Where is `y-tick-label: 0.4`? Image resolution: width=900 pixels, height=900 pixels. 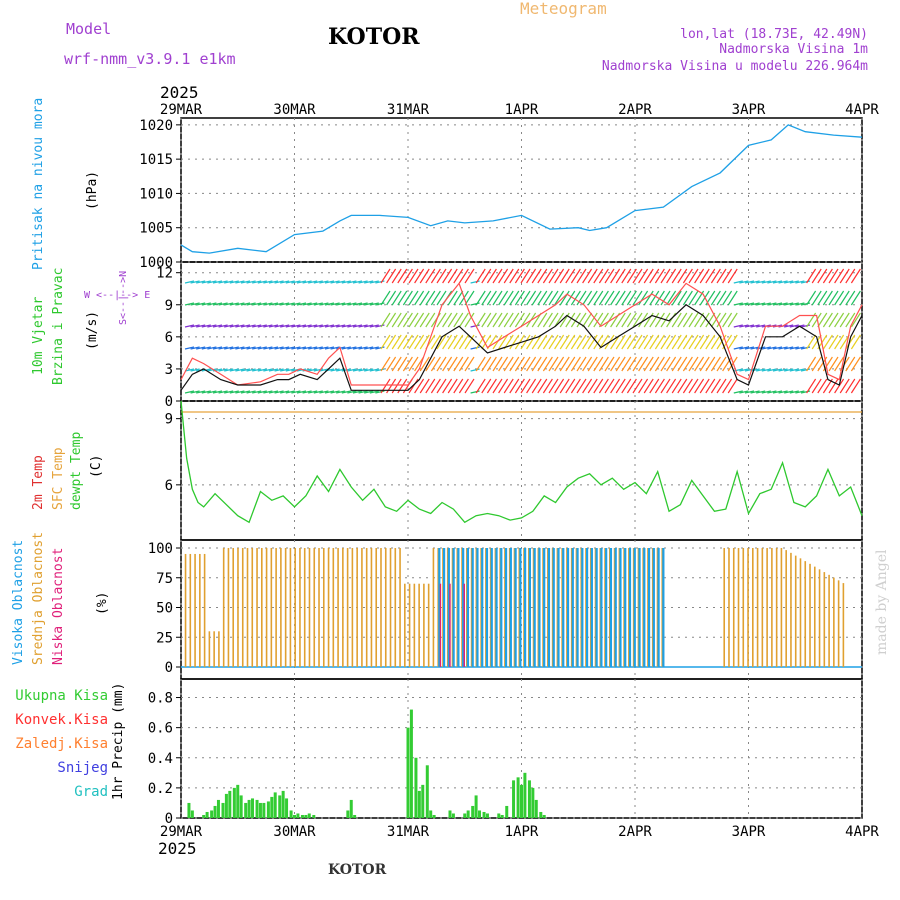
y-tick-label: 0.4 is located at coordinates (160, 759).